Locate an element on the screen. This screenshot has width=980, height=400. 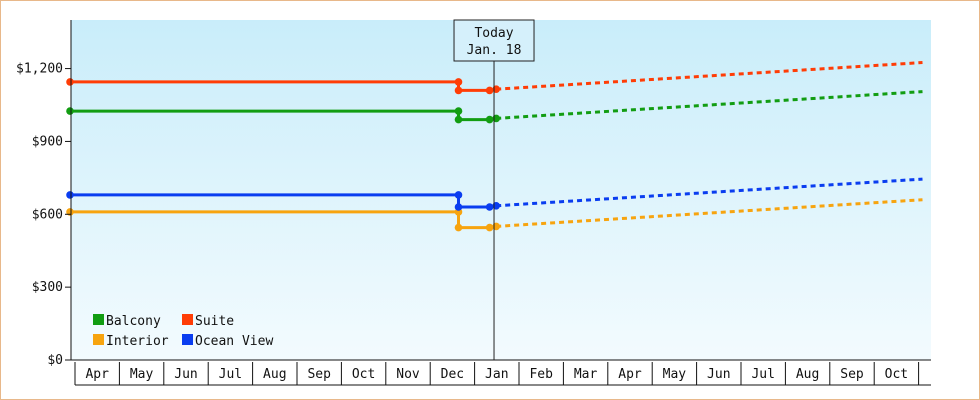
legend-swatch-balcony is located at coordinates (98, 319).